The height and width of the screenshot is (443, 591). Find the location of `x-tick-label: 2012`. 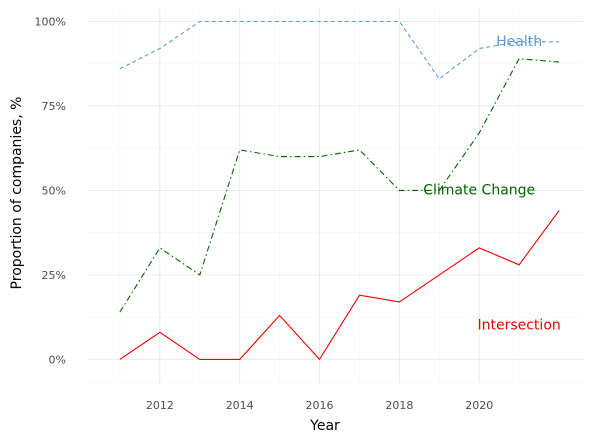

x-tick-label: 2012 is located at coordinates (160, 405).